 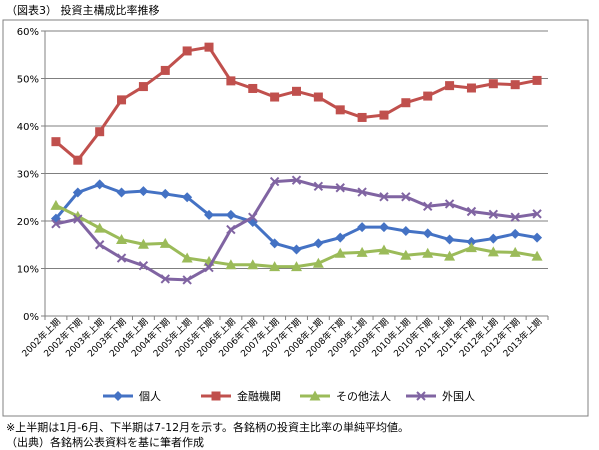 What do you see at coordinates (31, 317) in the screenshot?
I see `y-tick-label: 0%` at bounding box center [31, 317].